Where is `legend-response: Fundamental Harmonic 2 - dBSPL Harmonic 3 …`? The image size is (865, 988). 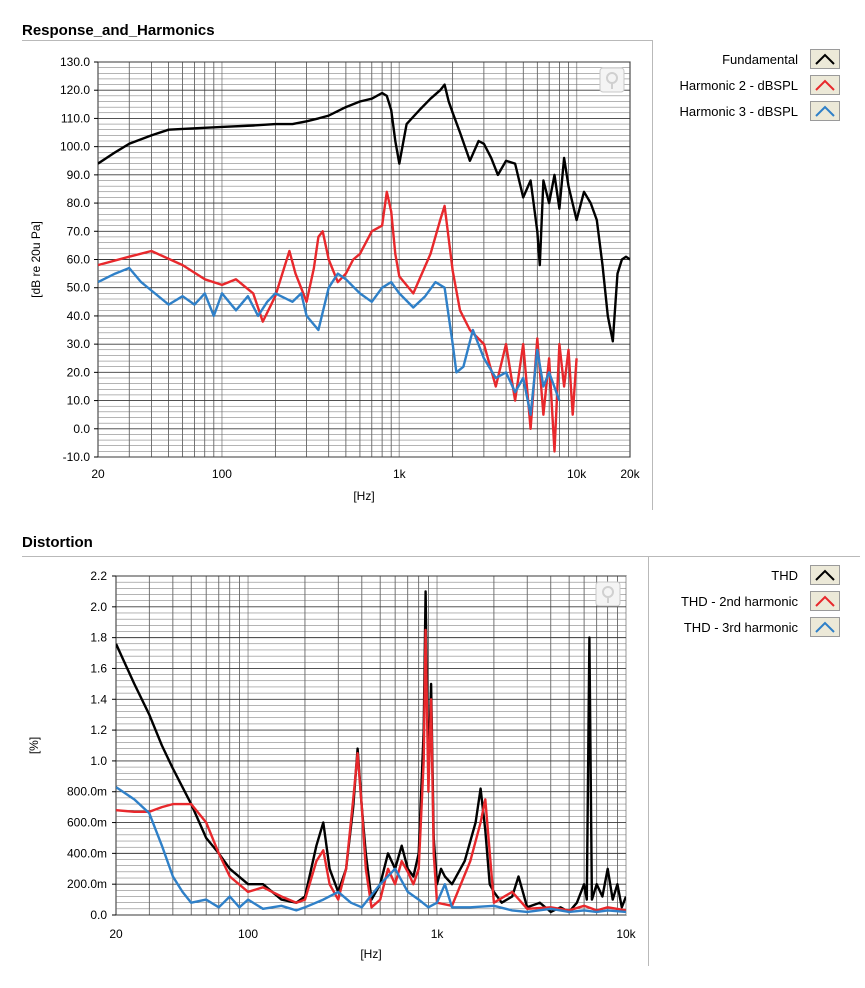
legend-response: Fundamental Harmonic 2 - dBSPL Harmonic 3 … is located at coordinates (720, 85).